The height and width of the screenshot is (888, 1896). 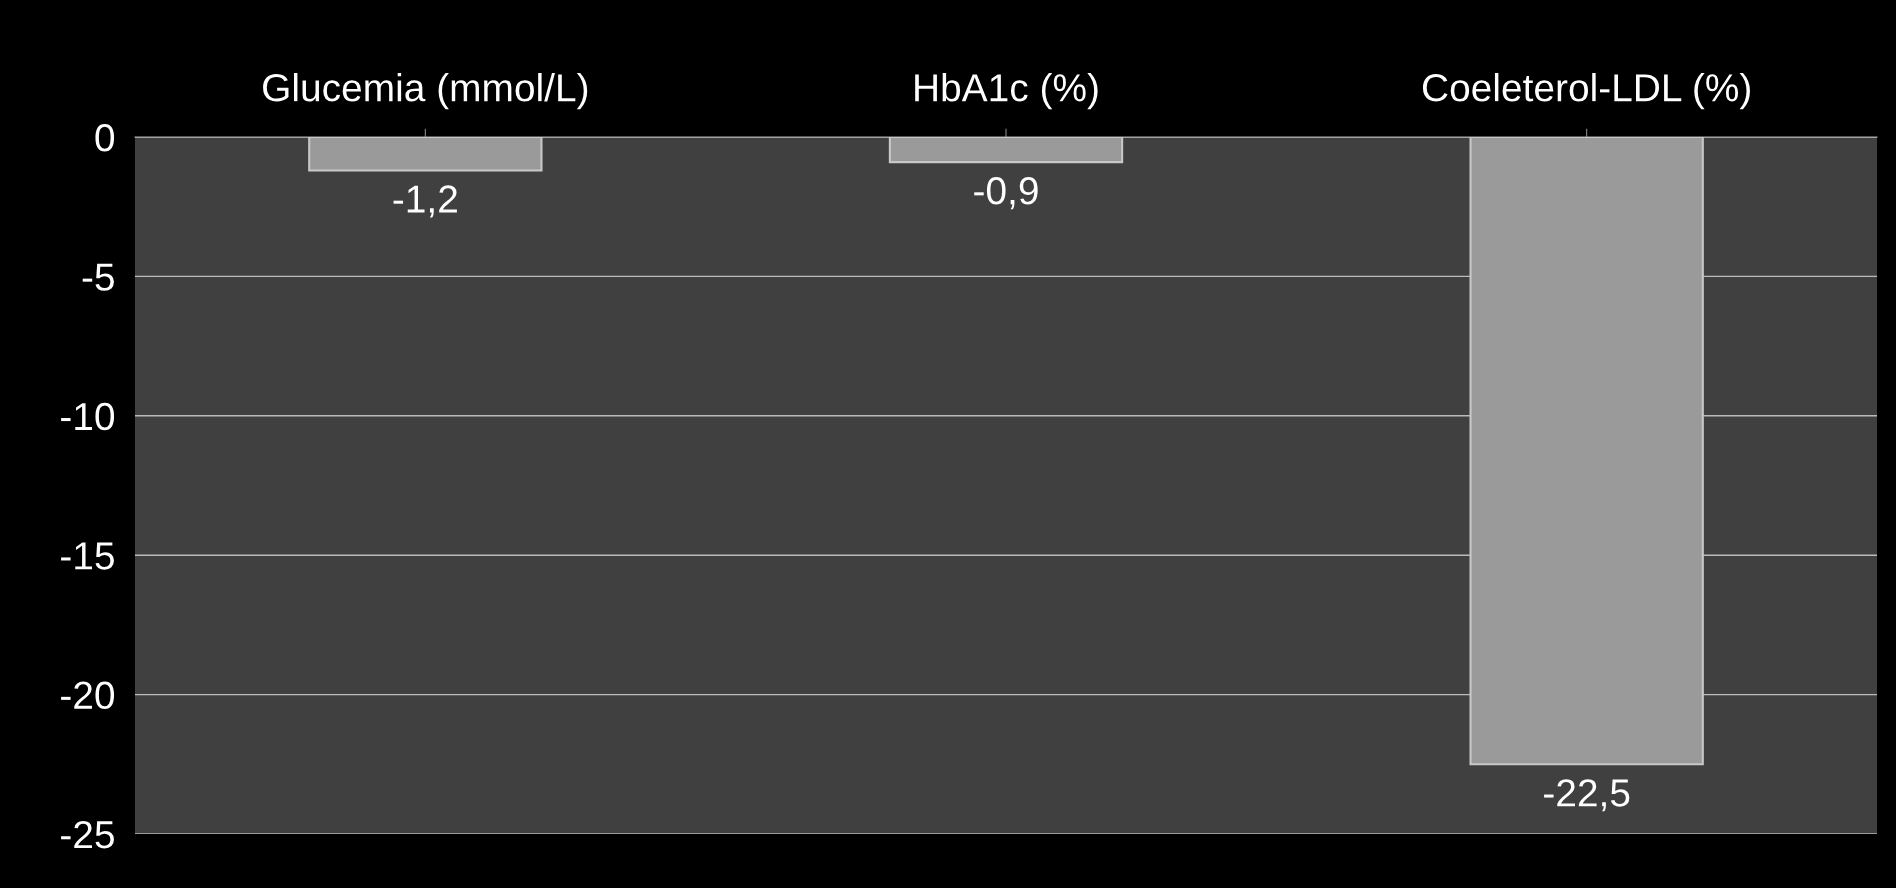 I want to click on x-tick-label: HbA1c (%), so click(x=1006, y=91).